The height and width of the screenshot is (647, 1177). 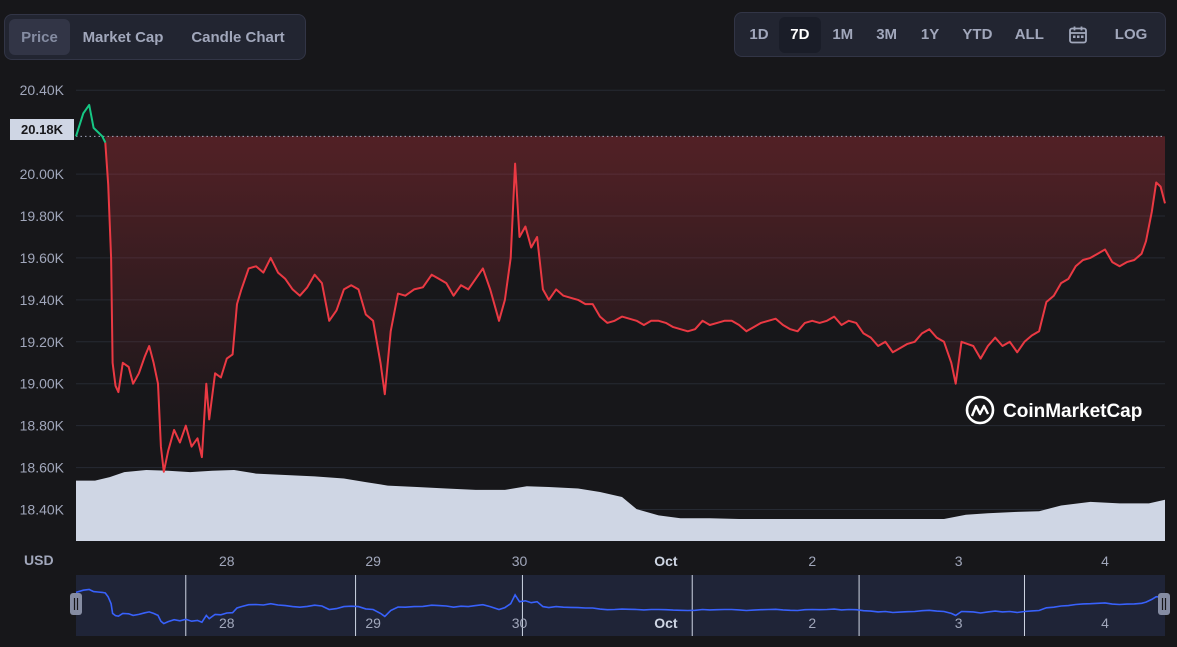 What do you see at coordinates (520, 623) in the screenshot?
I see `navigator-label: 30` at bounding box center [520, 623].